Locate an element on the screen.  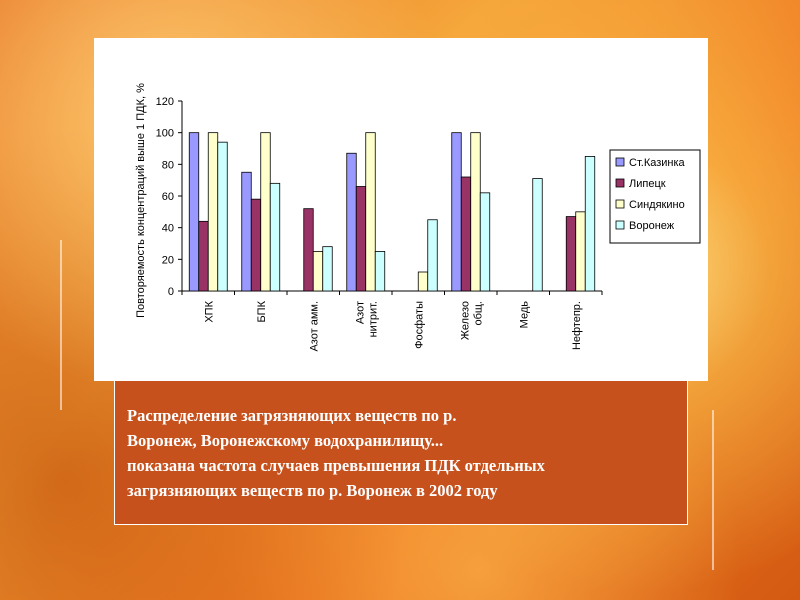
x-tick-label-line: Медь is located at coordinates (524, 315).